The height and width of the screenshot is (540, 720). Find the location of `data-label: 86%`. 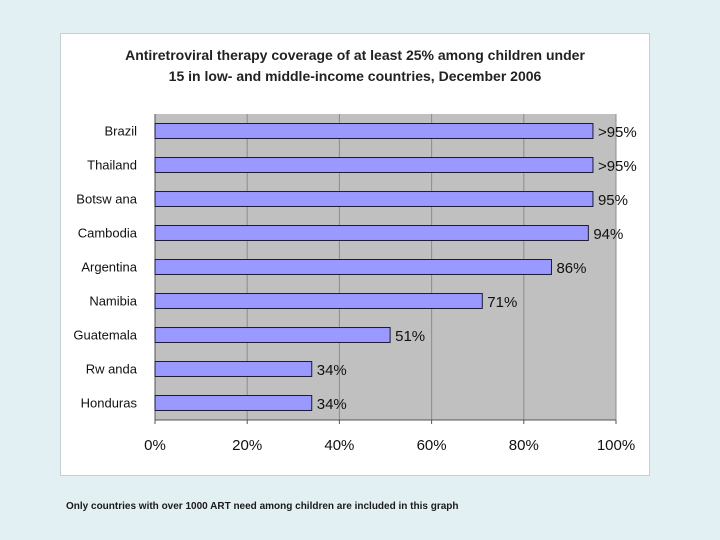

data-label: 86% is located at coordinates (571, 268).